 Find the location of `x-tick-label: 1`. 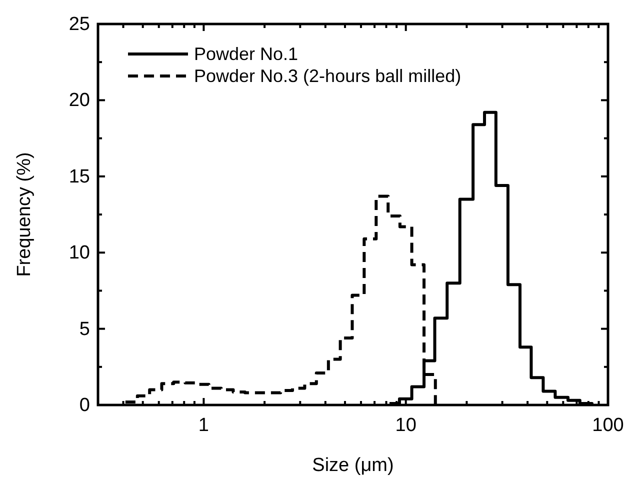

x-tick-label: 1 is located at coordinates (203, 425).